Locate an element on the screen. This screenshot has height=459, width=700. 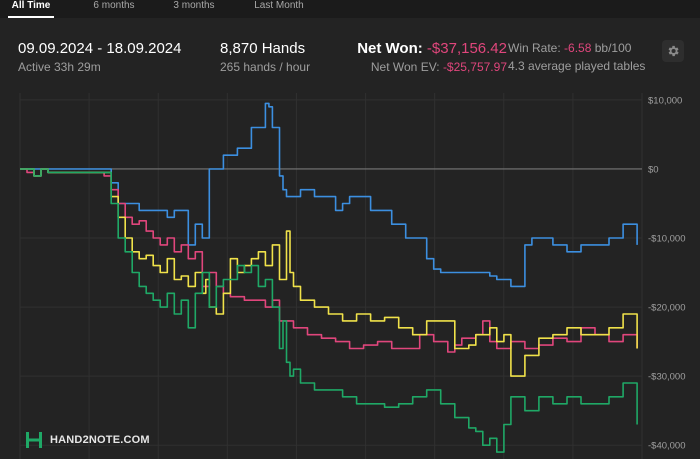
hands-count: 8,870 Hands is located at coordinates (263, 48).